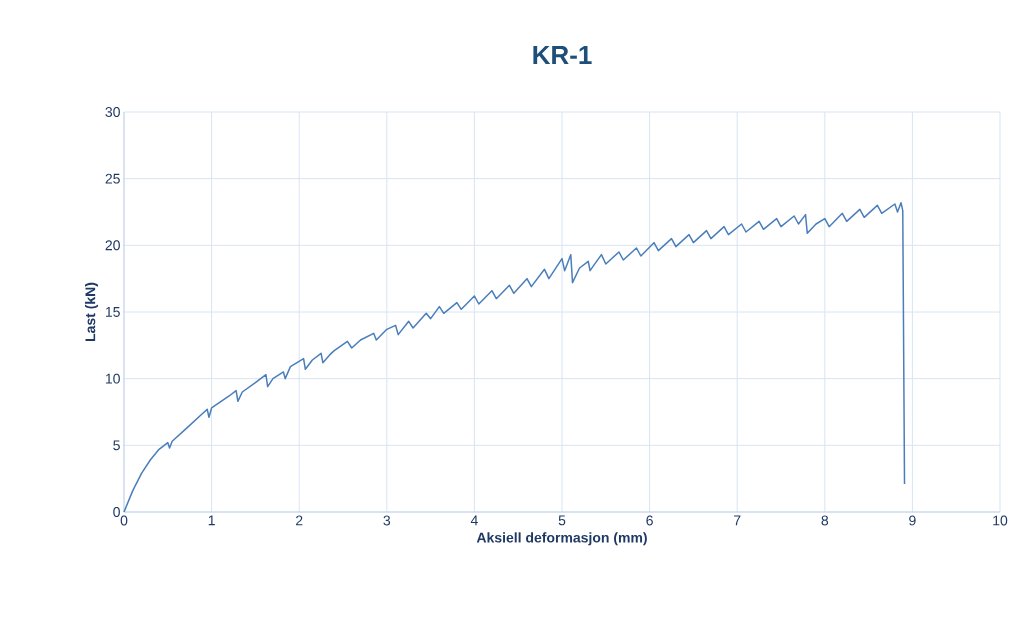 This screenshot has width=1031, height=623. Describe the element at coordinates (91, 311) in the screenshot. I see `y-axis-title: Last (kN)` at that location.